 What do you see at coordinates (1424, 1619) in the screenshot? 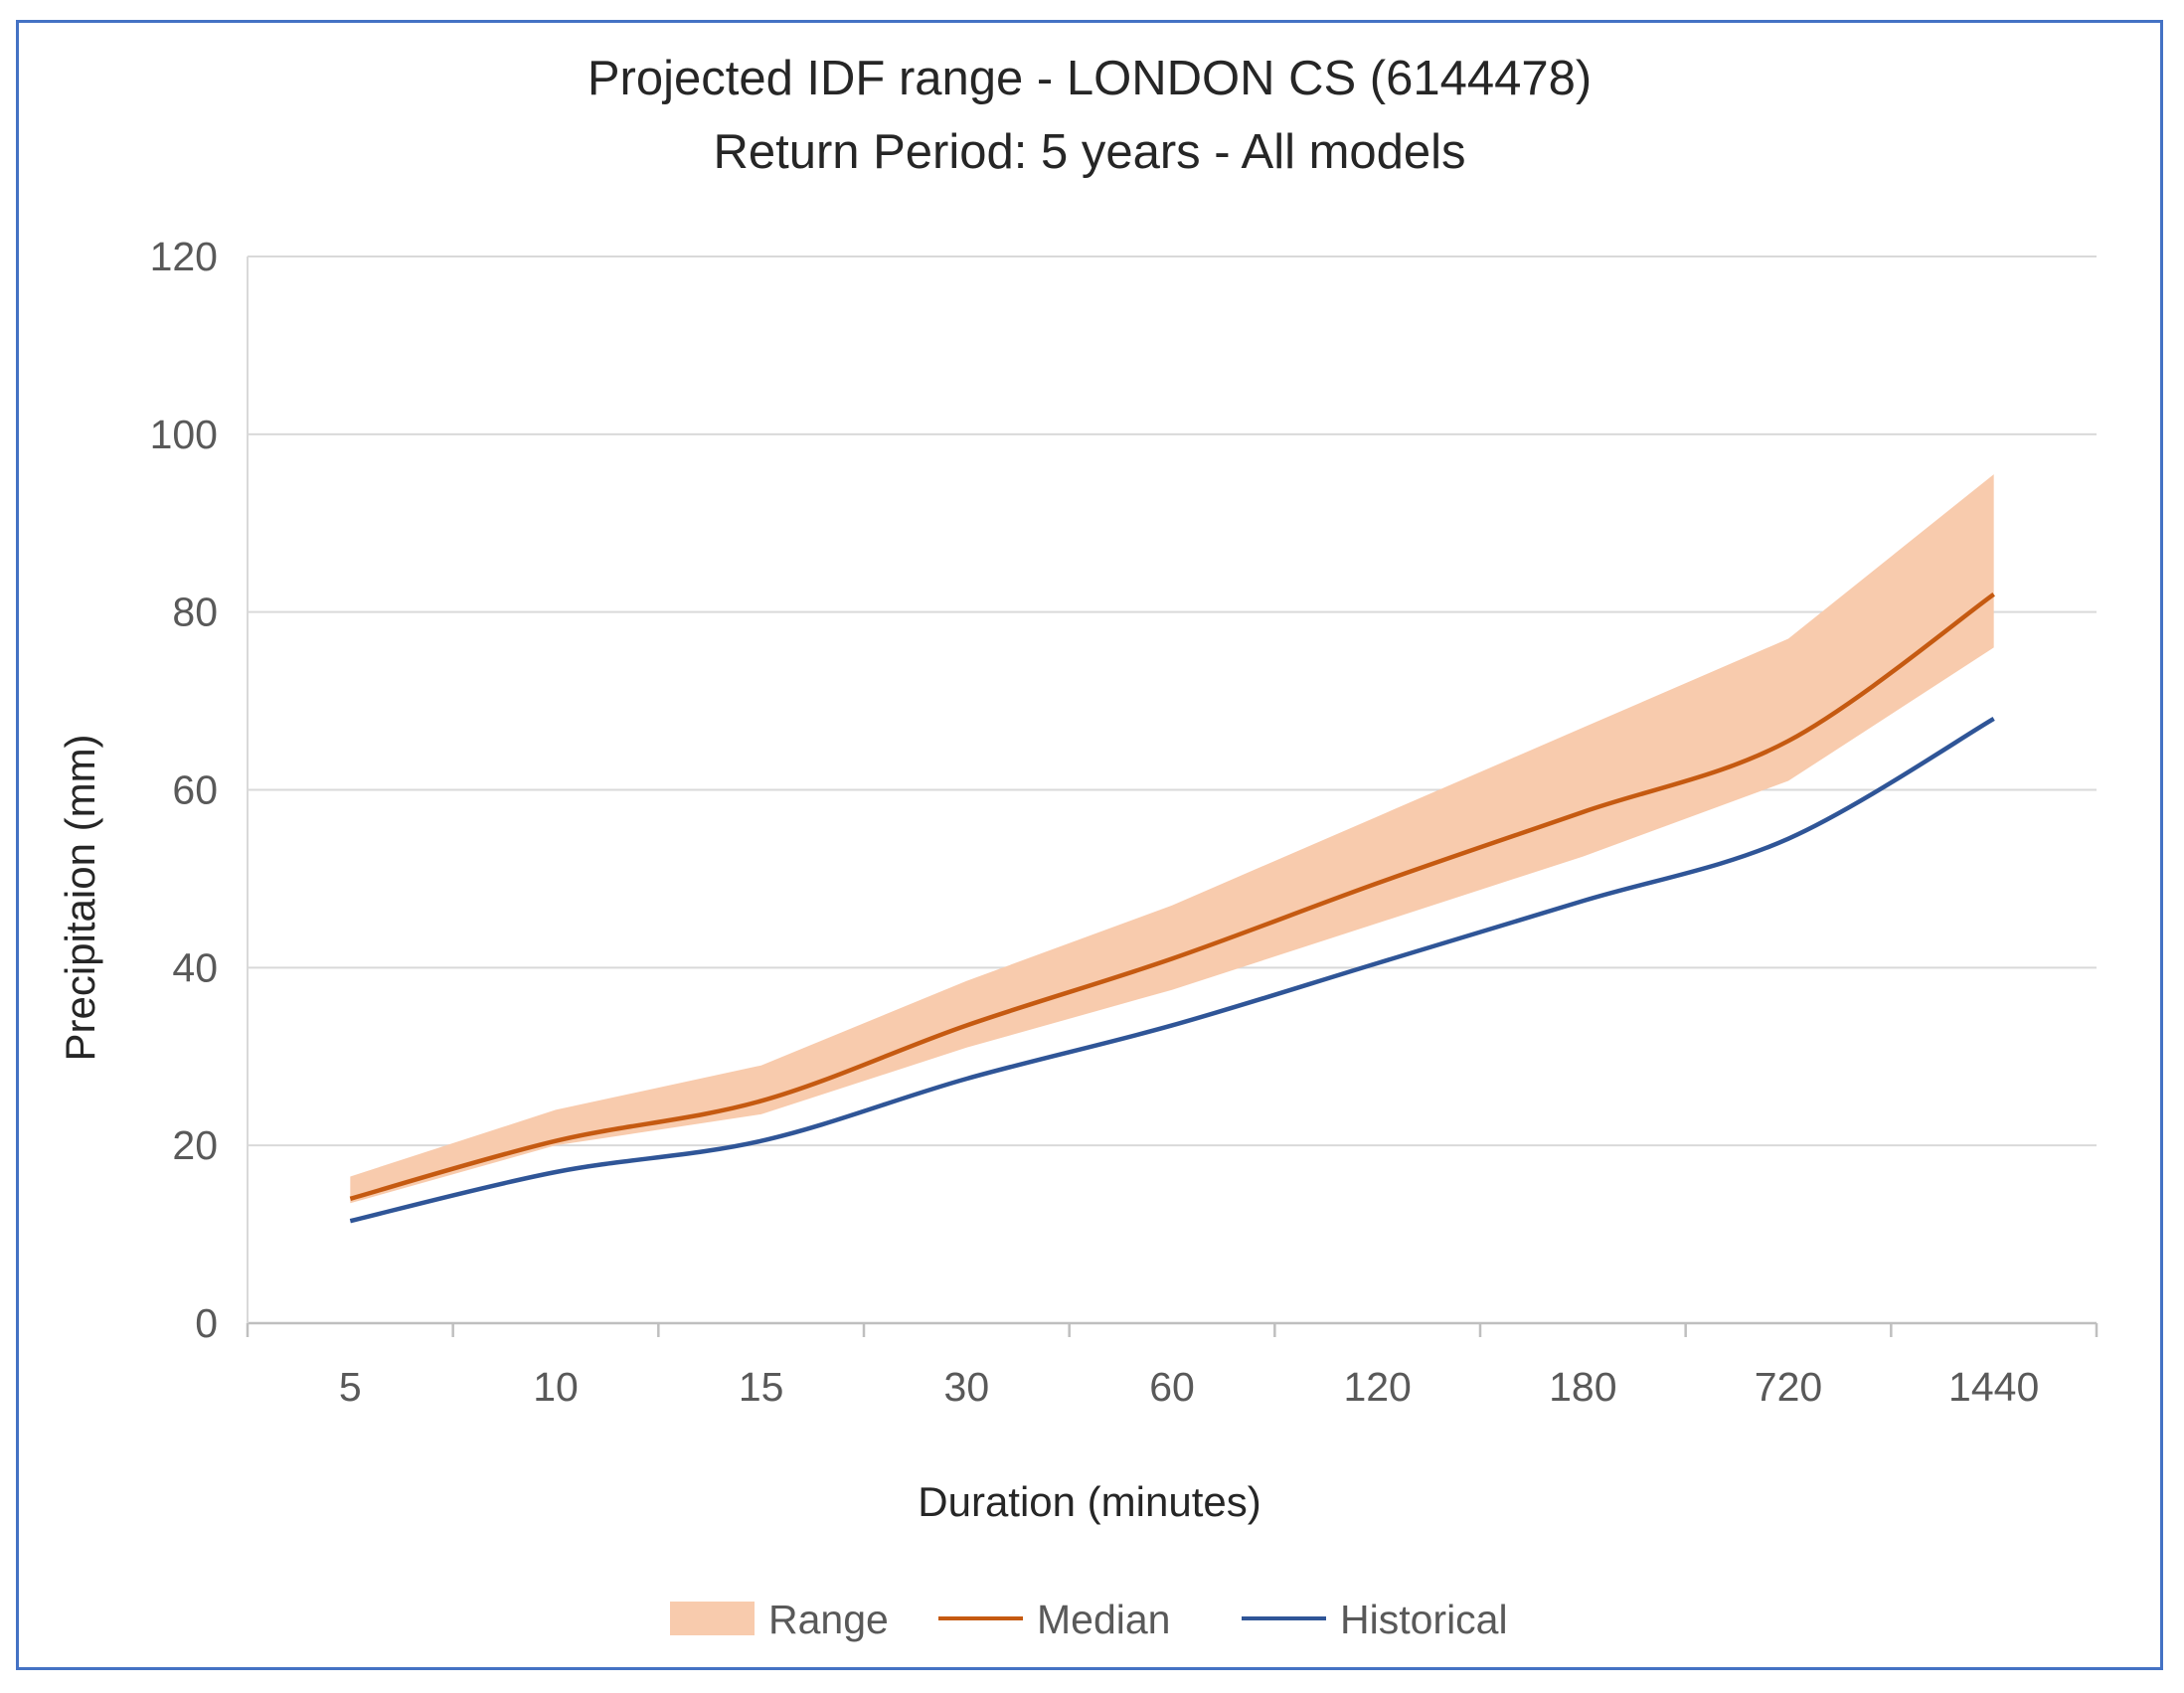
I see `legend-label-historical: Historical` at bounding box center [1424, 1619].